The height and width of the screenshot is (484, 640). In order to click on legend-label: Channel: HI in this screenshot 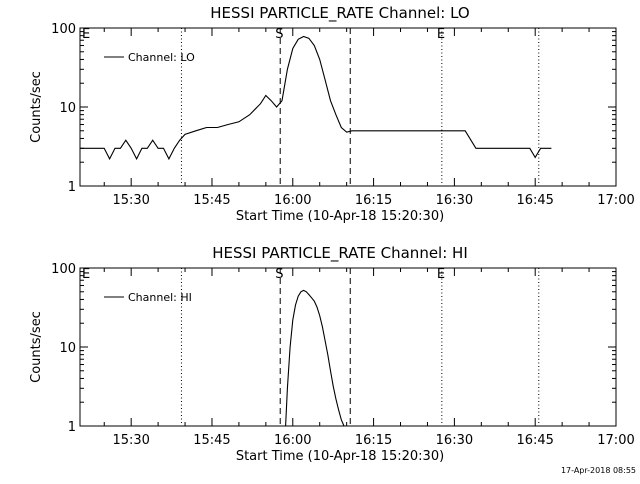, I will do `click(160, 297)`.